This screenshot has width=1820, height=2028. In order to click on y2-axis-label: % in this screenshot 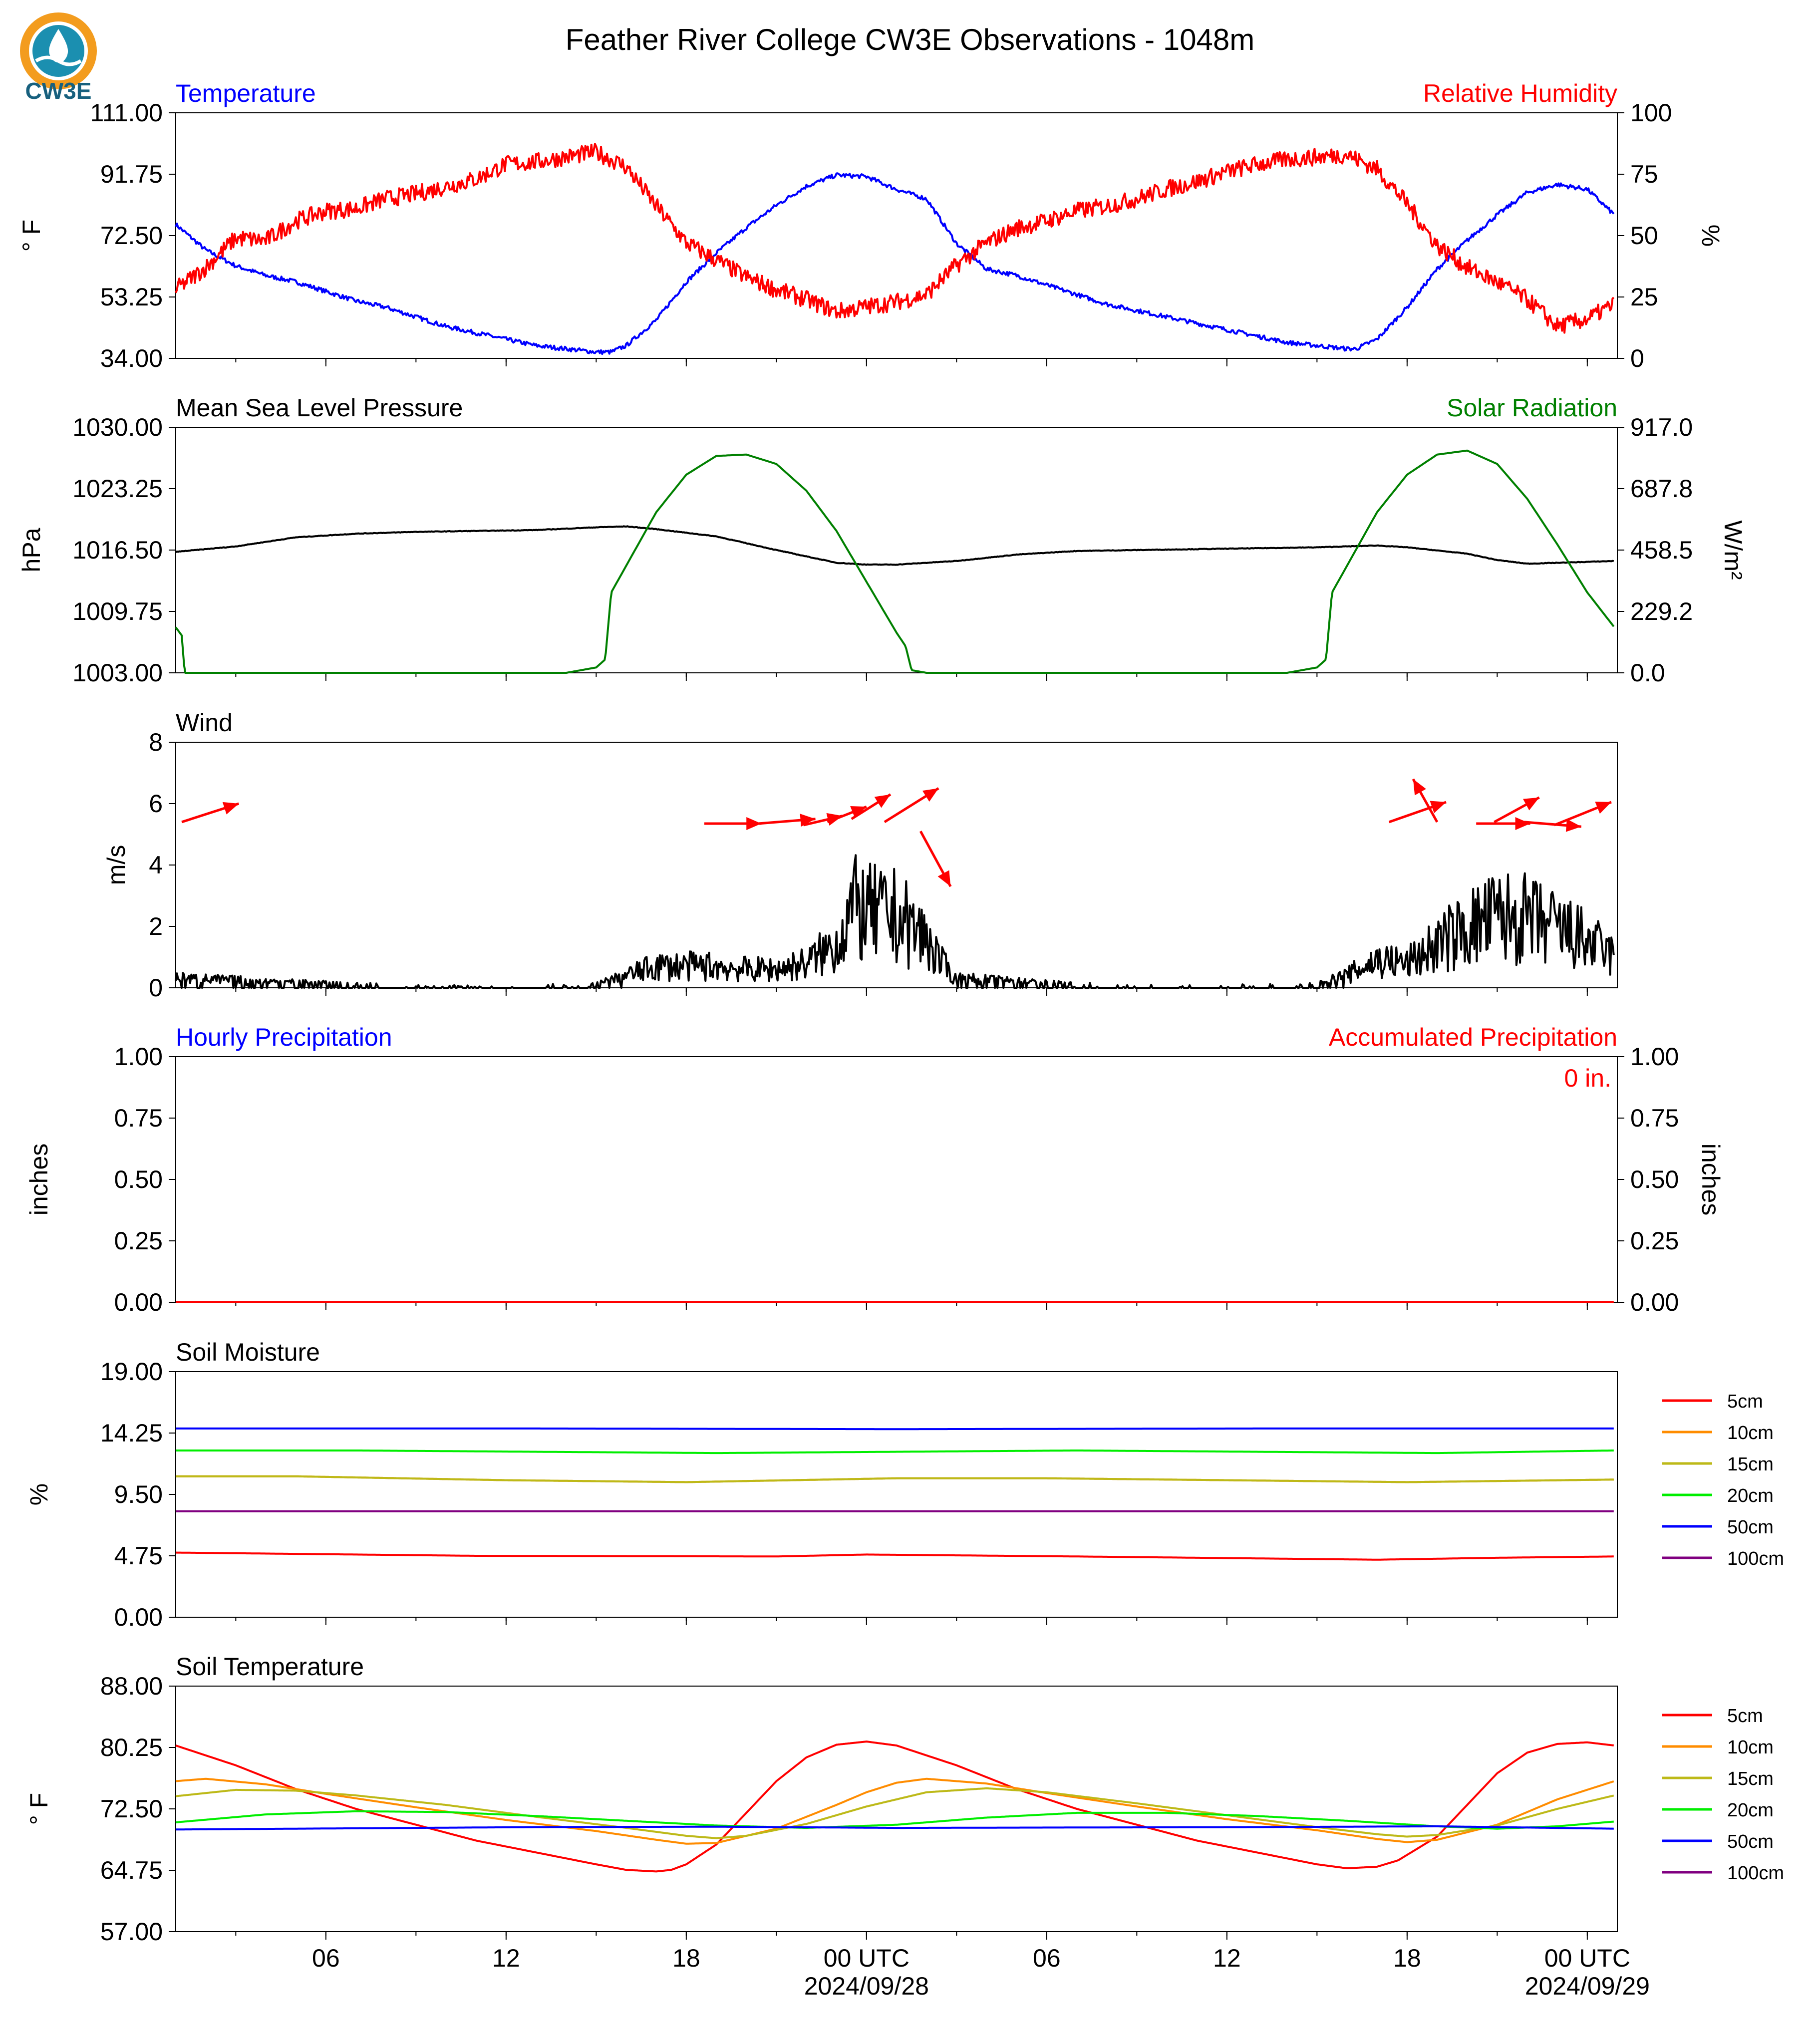, I will do `click(1711, 236)`.